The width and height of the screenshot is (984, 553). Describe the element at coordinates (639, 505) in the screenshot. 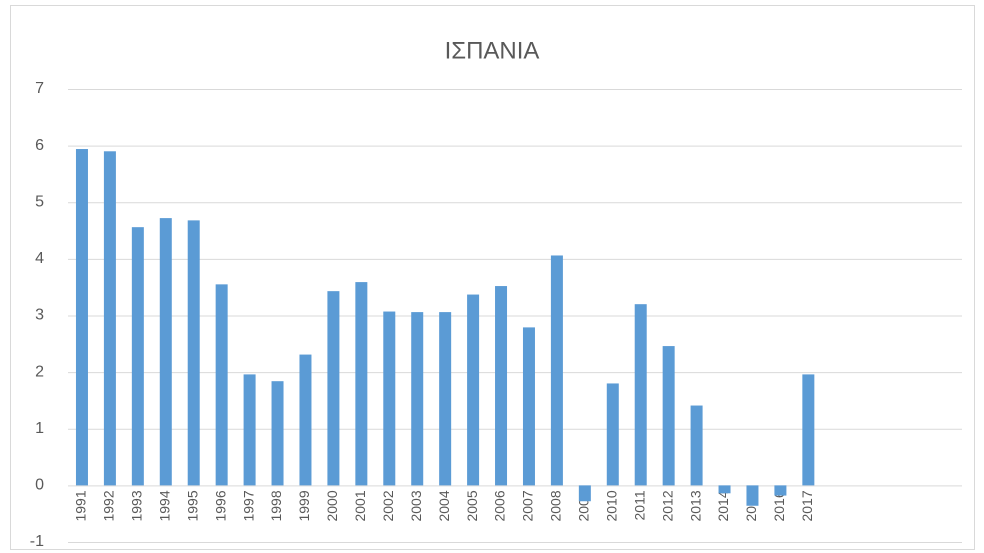

I see `x-tick-label: 2011` at that location.